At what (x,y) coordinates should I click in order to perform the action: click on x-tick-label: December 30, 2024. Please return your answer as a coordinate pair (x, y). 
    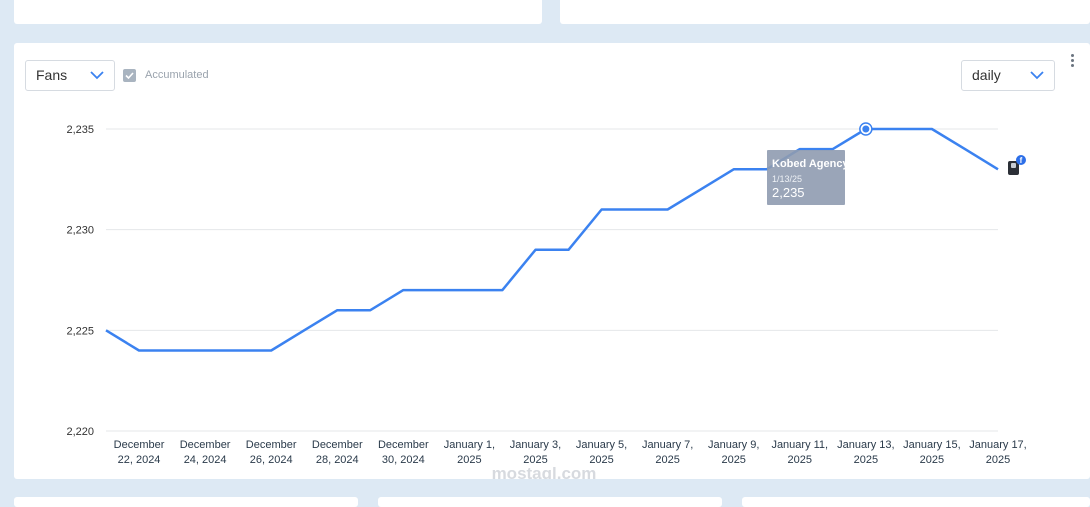
    Looking at the image, I should click on (403, 452).